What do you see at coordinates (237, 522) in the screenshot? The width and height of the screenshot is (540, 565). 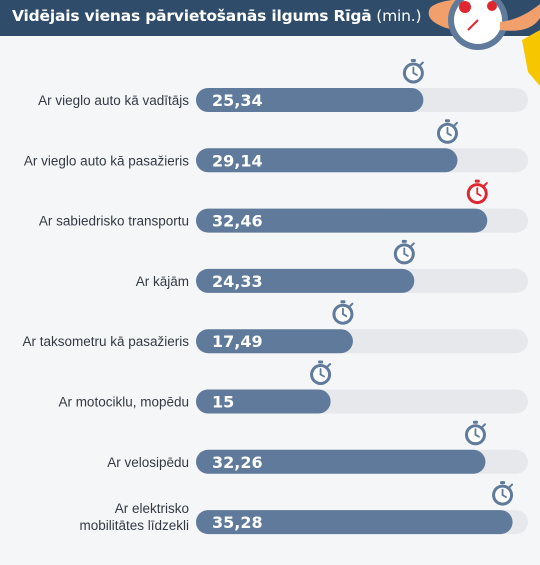 I see `value-label: 35,28` at bounding box center [237, 522].